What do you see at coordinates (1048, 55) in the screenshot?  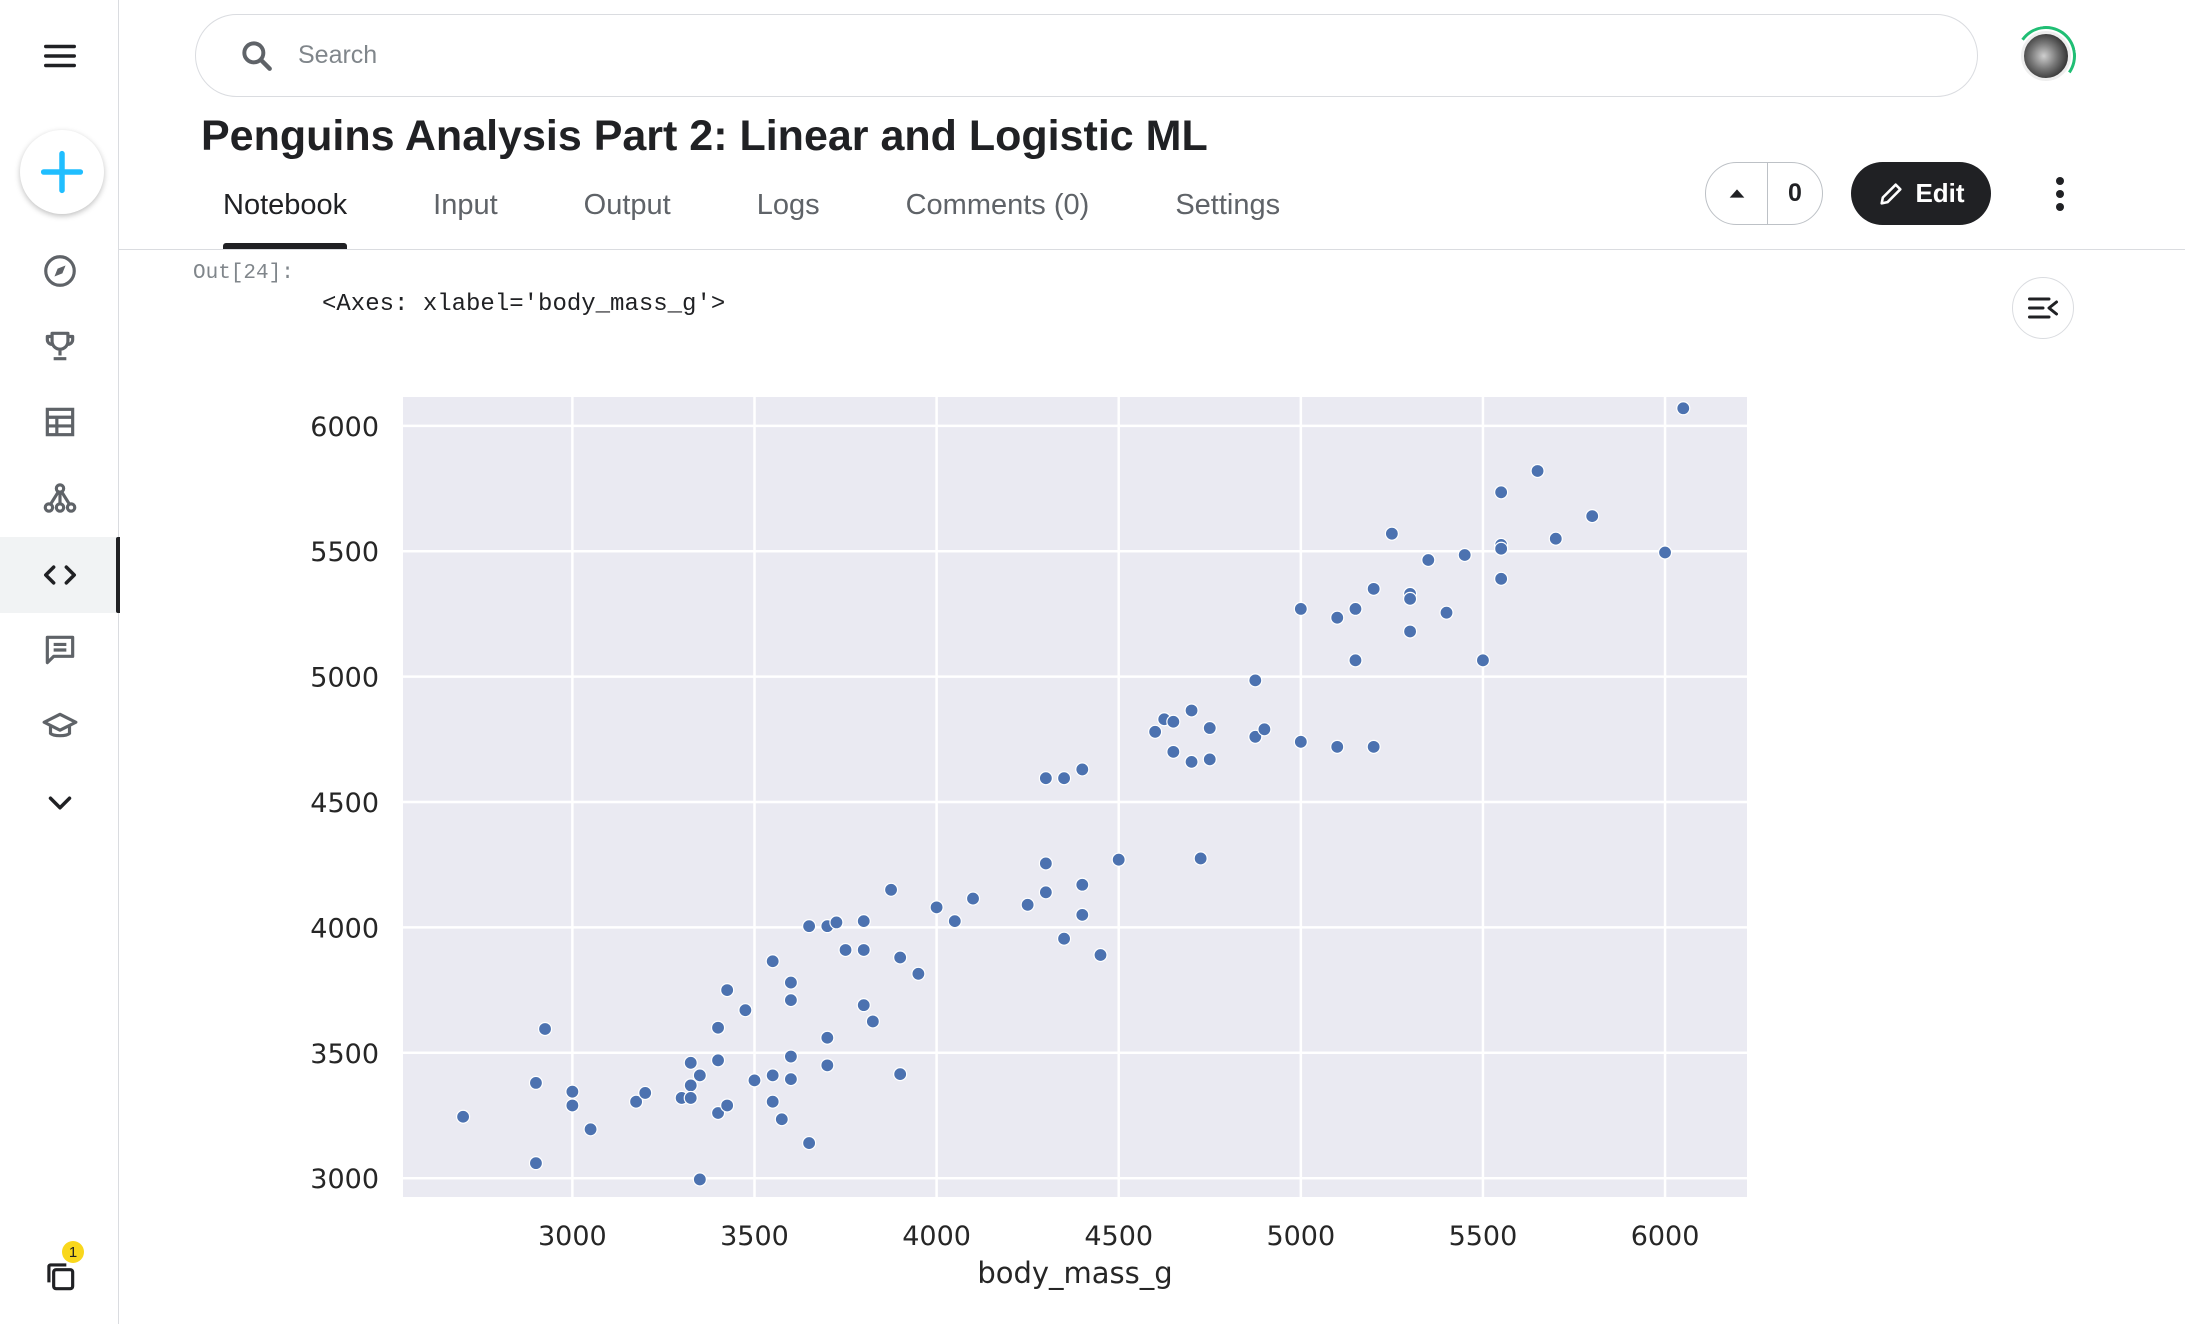 I see `search-input` at bounding box center [1048, 55].